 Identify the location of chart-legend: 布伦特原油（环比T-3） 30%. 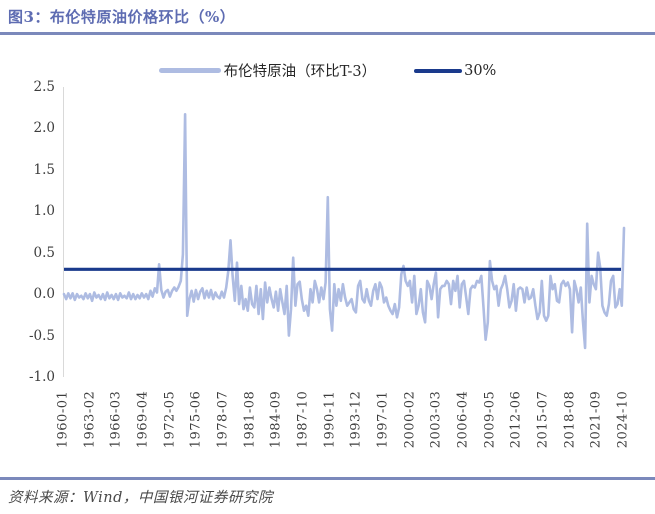
(327, 70).